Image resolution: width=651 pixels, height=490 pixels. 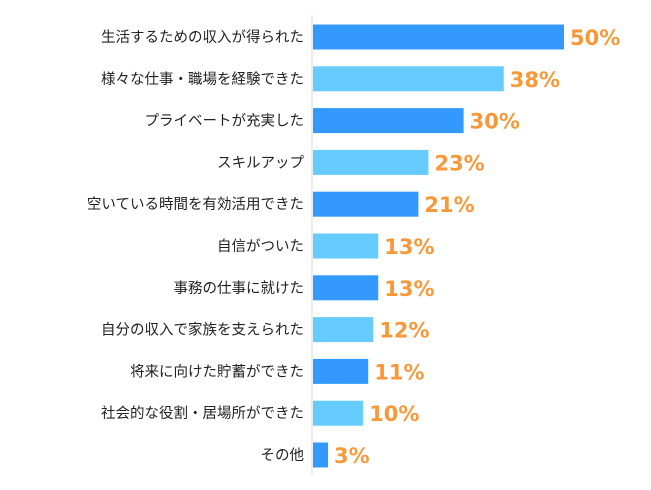 What do you see at coordinates (352, 456) in the screenshot?
I see `value-label: 3%` at bounding box center [352, 456].